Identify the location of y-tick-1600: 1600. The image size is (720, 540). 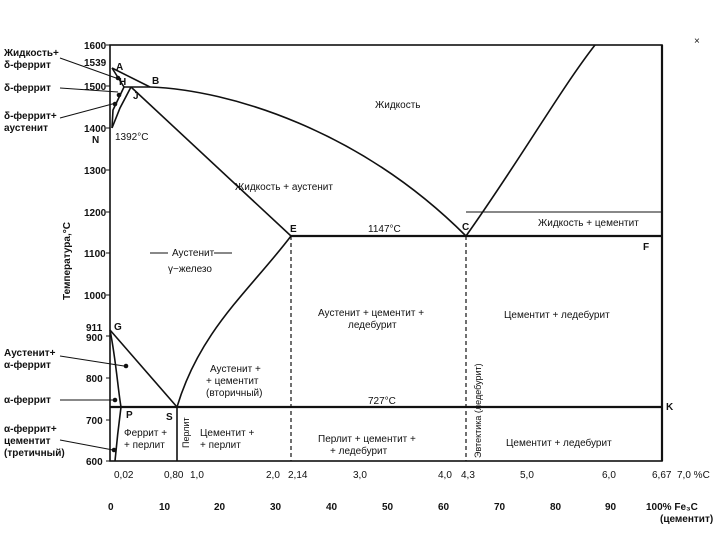
(95, 46).